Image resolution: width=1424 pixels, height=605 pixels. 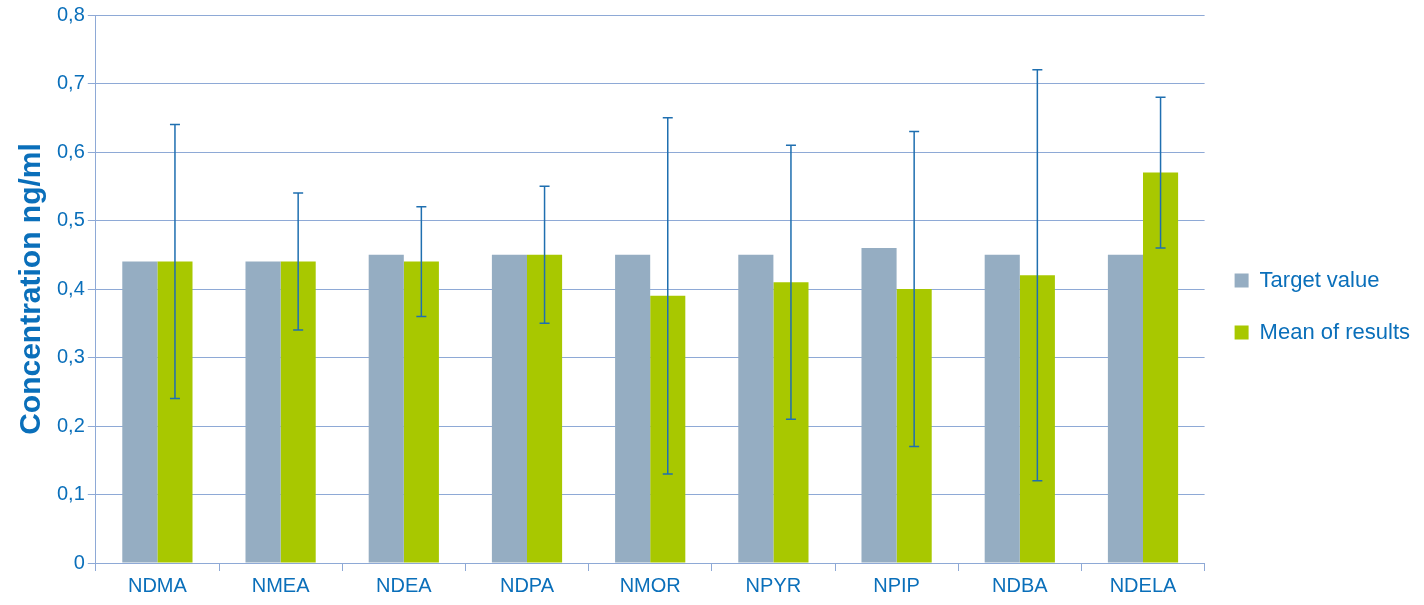 I want to click on y-tick-label: 0,5, so click(x=70, y=219).